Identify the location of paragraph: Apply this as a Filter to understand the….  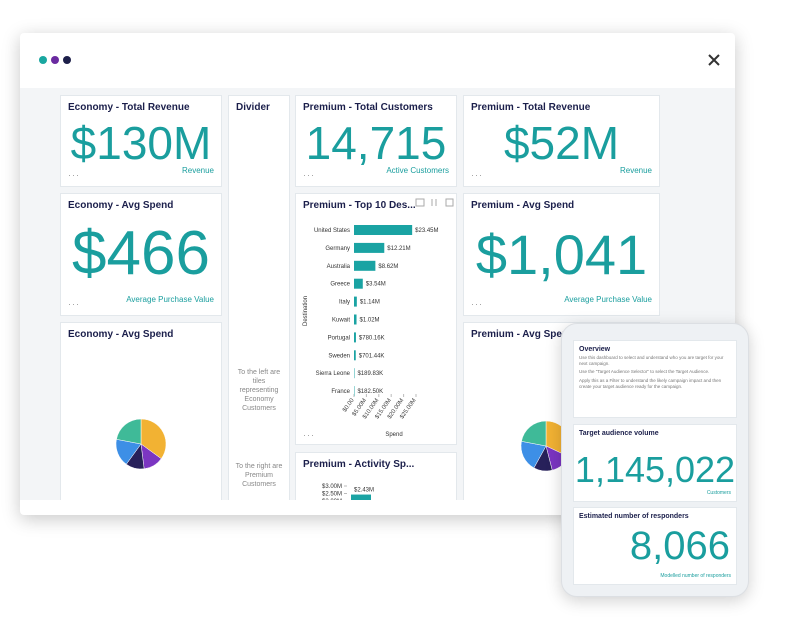
(650, 383).